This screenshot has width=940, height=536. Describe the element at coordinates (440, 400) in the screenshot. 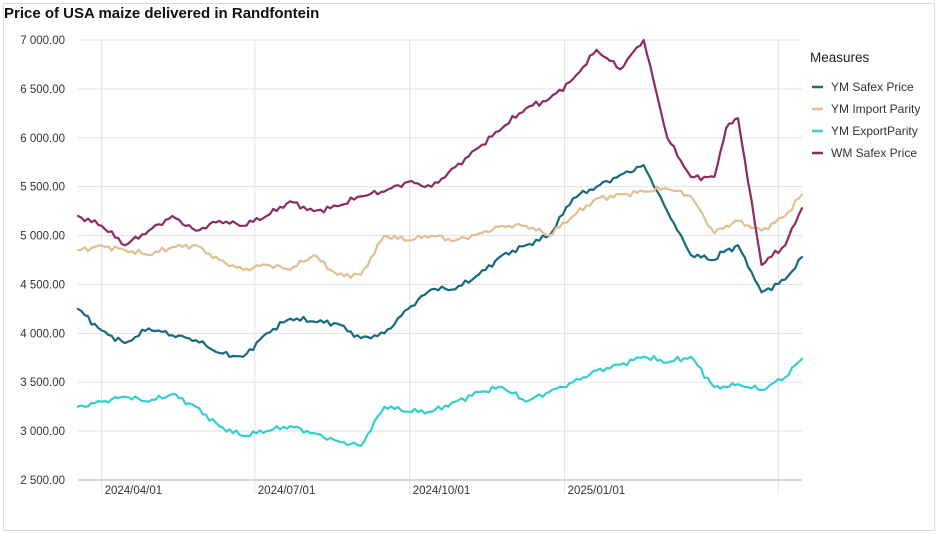

I see `series-line-ym-exportparity` at that location.